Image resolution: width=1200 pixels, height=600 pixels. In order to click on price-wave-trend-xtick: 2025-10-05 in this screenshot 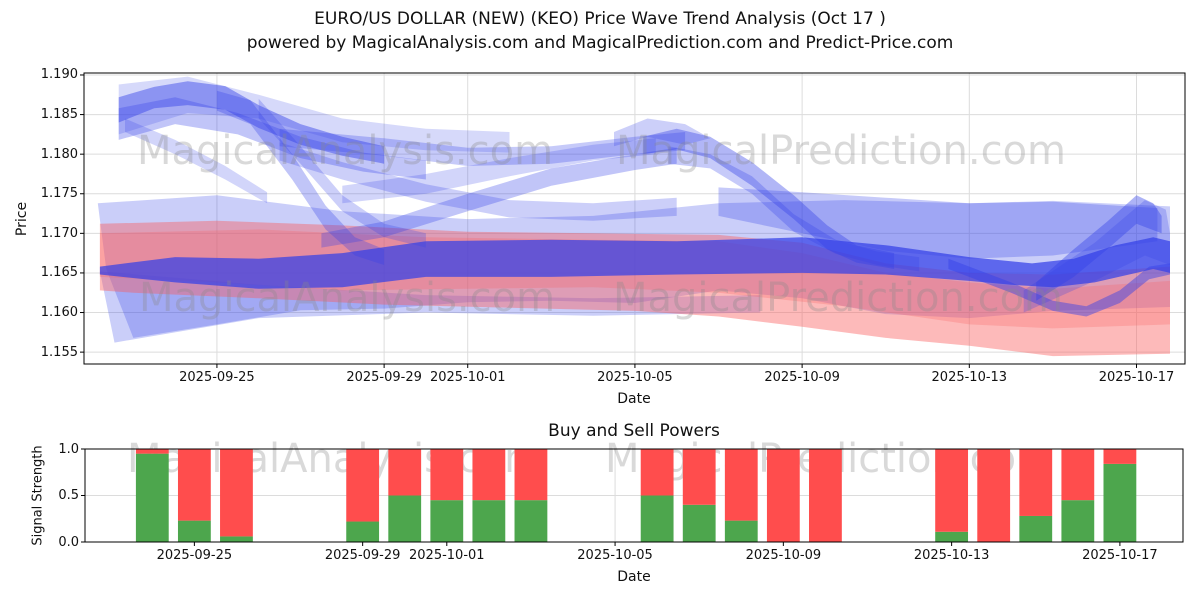, I will do `click(635, 377)`.